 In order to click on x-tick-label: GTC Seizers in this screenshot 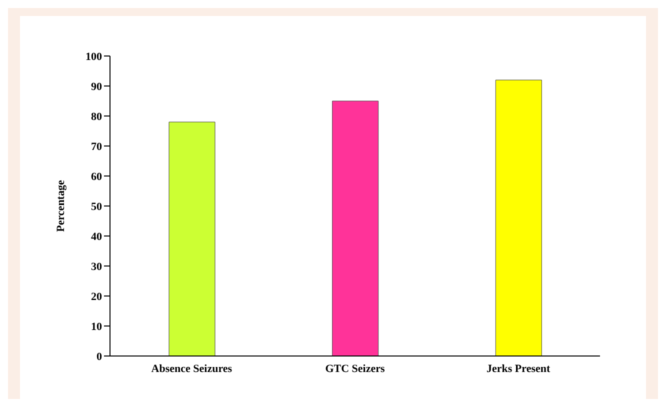, I will do `click(355, 368)`.